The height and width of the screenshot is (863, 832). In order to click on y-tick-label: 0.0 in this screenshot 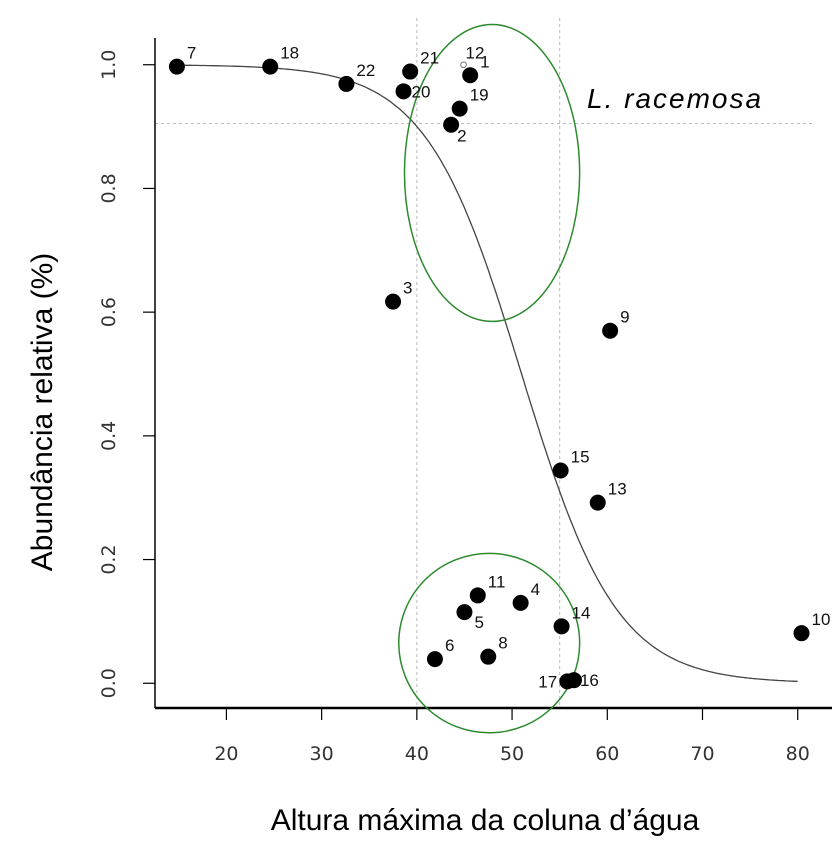, I will do `click(109, 683)`.